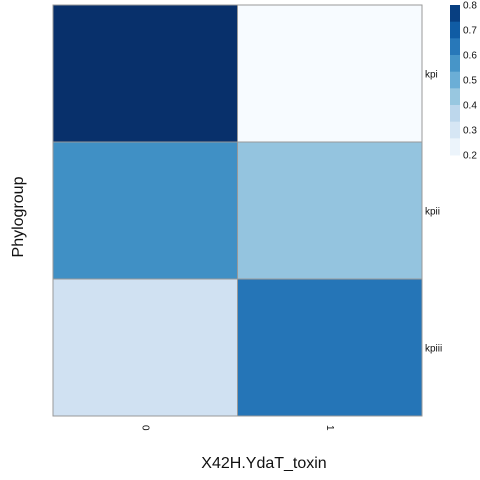 The image size is (480, 480). Describe the element at coordinates (433, 349) in the screenshot. I see `row-label-kpiii: kpiii` at that location.